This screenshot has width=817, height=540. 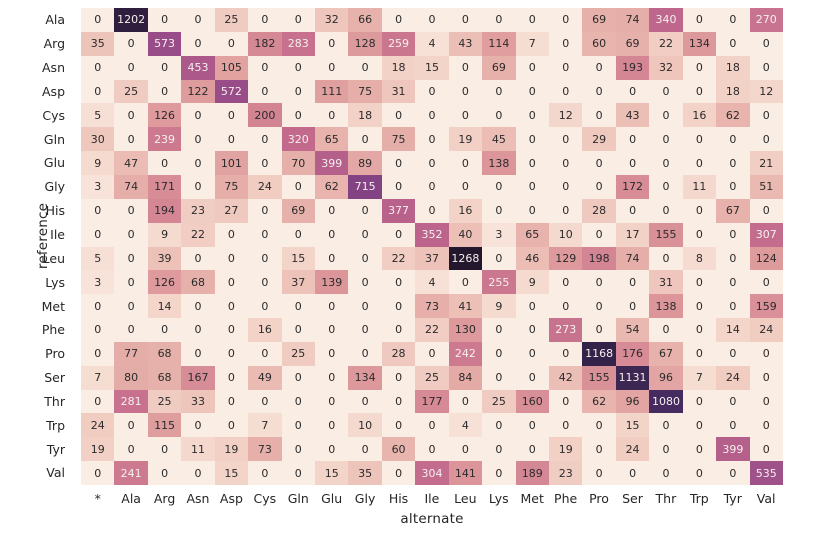 What do you see at coordinates (198, 282) in the screenshot?
I see `heatmap-cell: 68` at bounding box center [198, 282].